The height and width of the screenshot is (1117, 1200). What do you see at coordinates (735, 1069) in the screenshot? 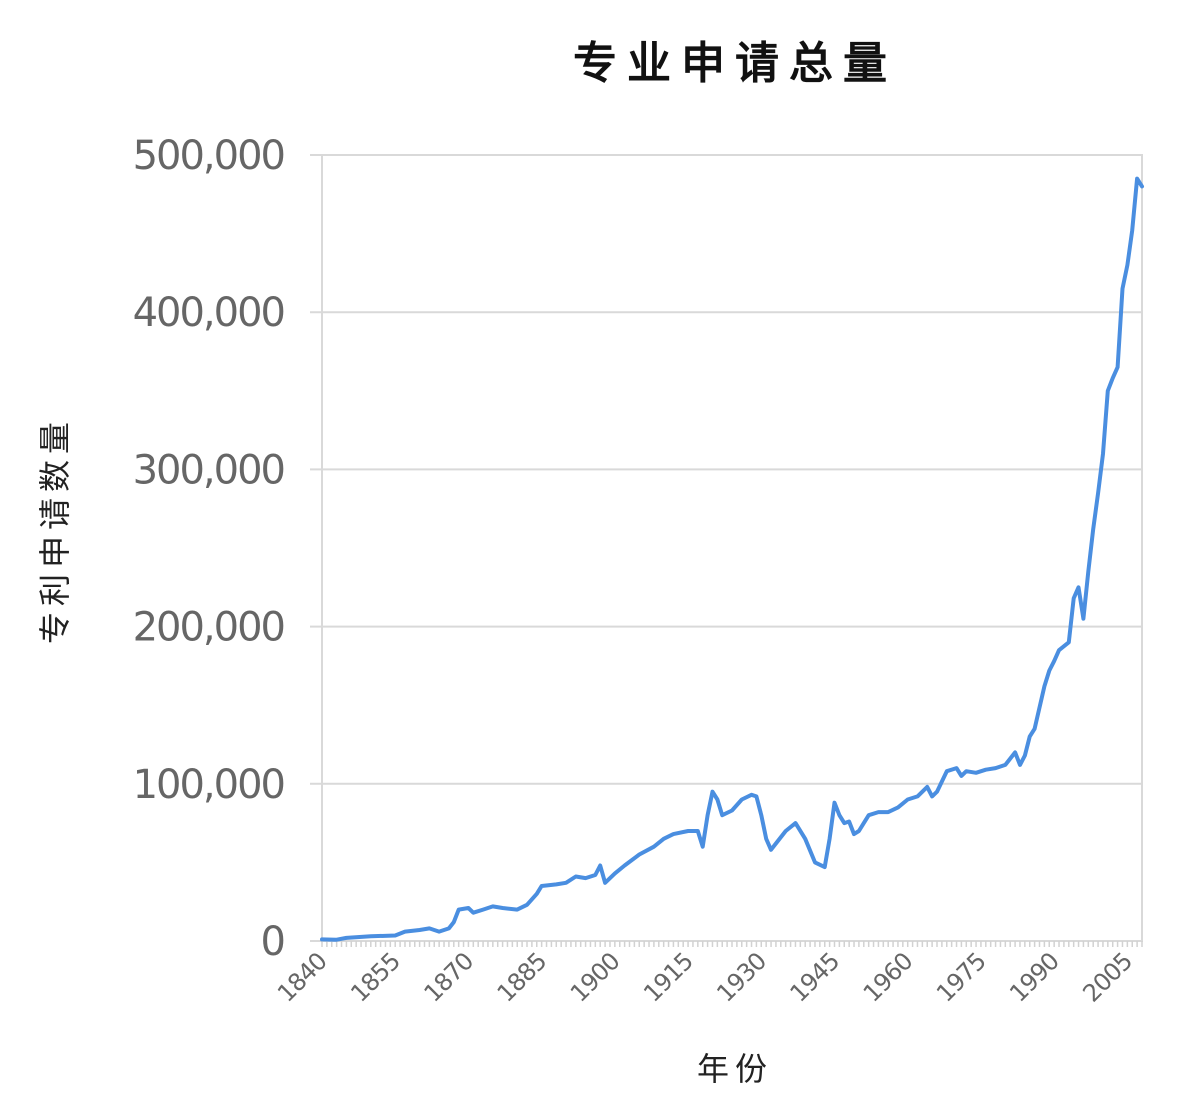
I see `x-axis-label: 年份` at bounding box center [735, 1069].